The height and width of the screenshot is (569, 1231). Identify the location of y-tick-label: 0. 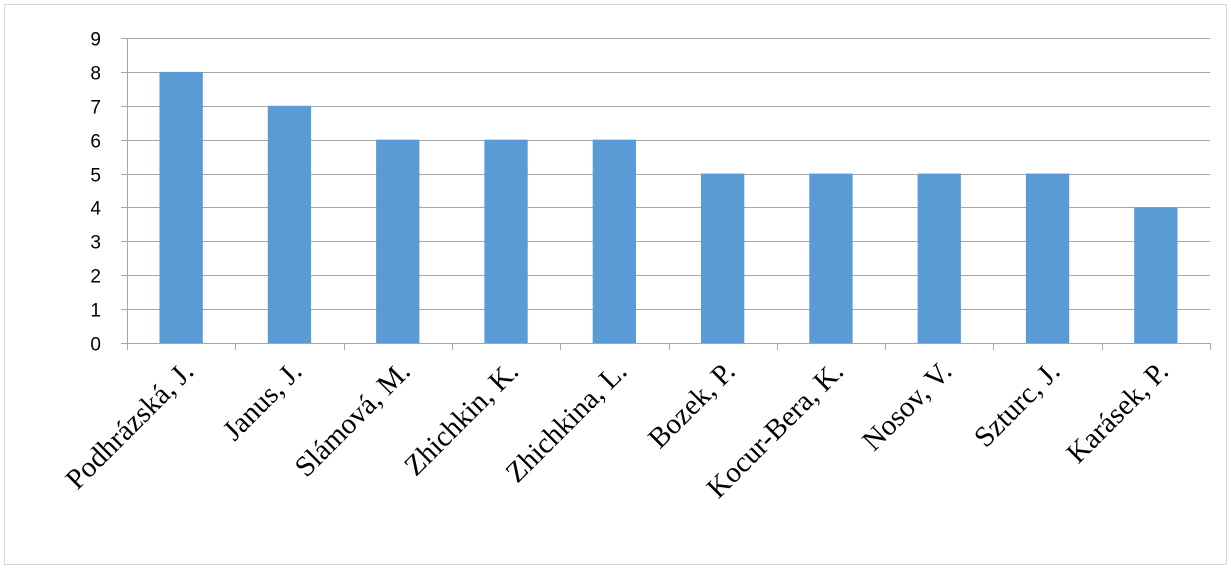
(95, 345).